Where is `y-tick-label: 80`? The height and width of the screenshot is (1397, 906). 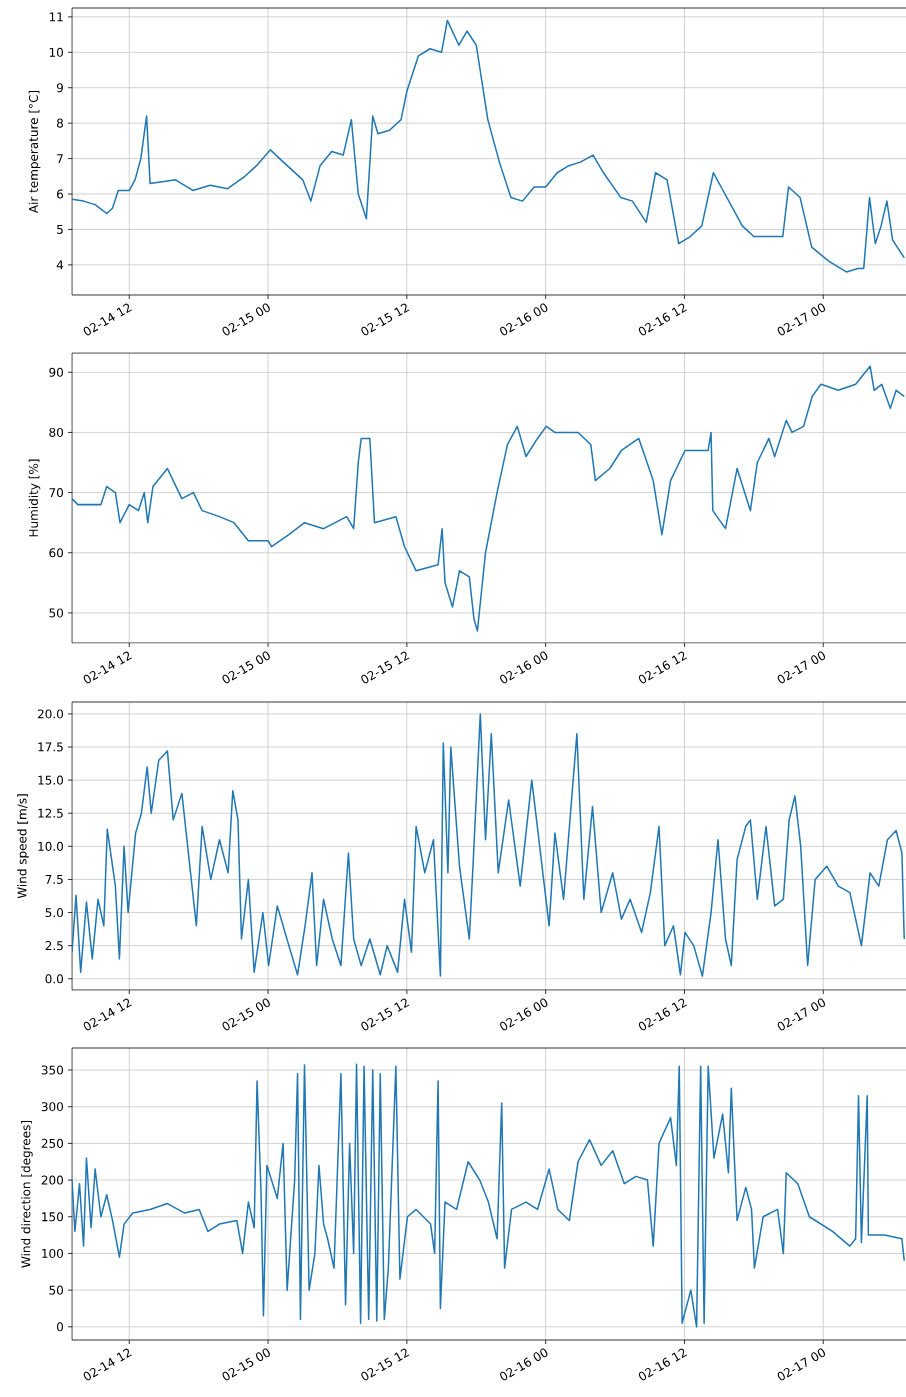
y-tick-label: 80 is located at coordinates (56, 432).